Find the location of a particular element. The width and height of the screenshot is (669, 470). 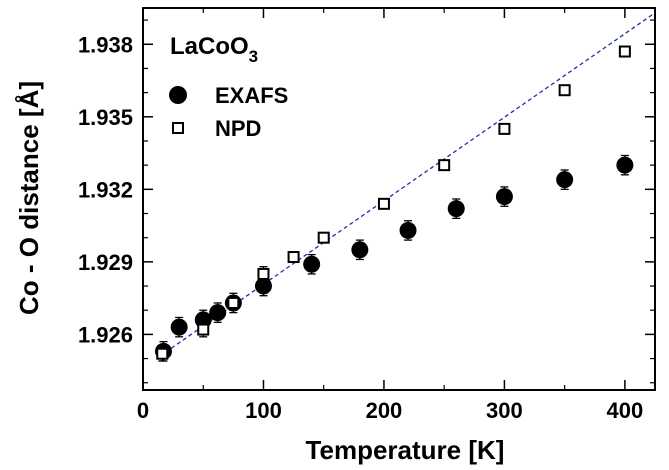

legend-exafs-label: EXAFS is located at coordinates (251, 95).